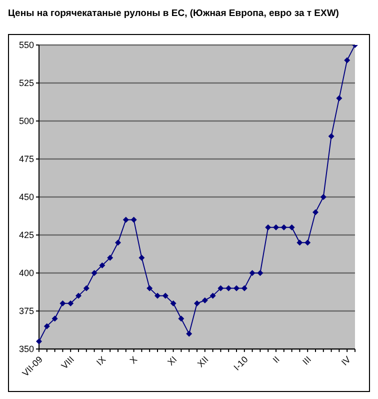  Describe the element at coordinates (241, 363) in the screenshot. I see `x-tick-label: I-10` at that location.